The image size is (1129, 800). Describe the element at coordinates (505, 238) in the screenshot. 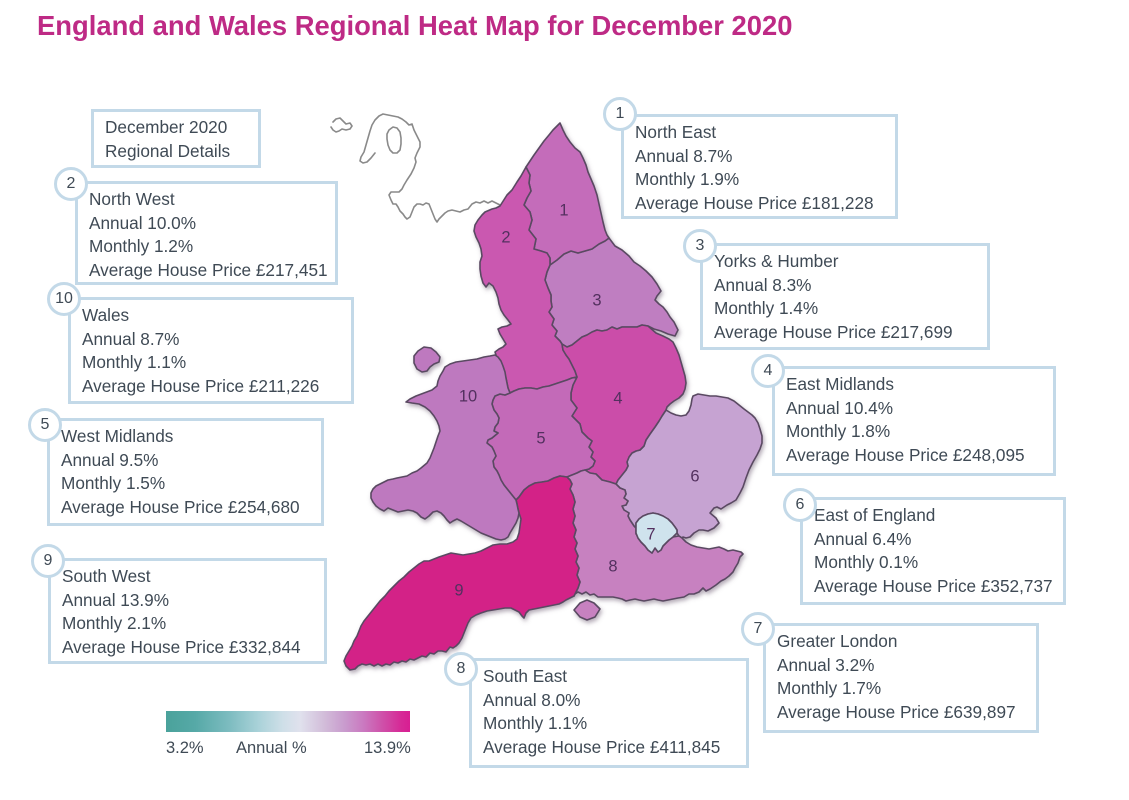

I see `svg-text: 2` at that location.